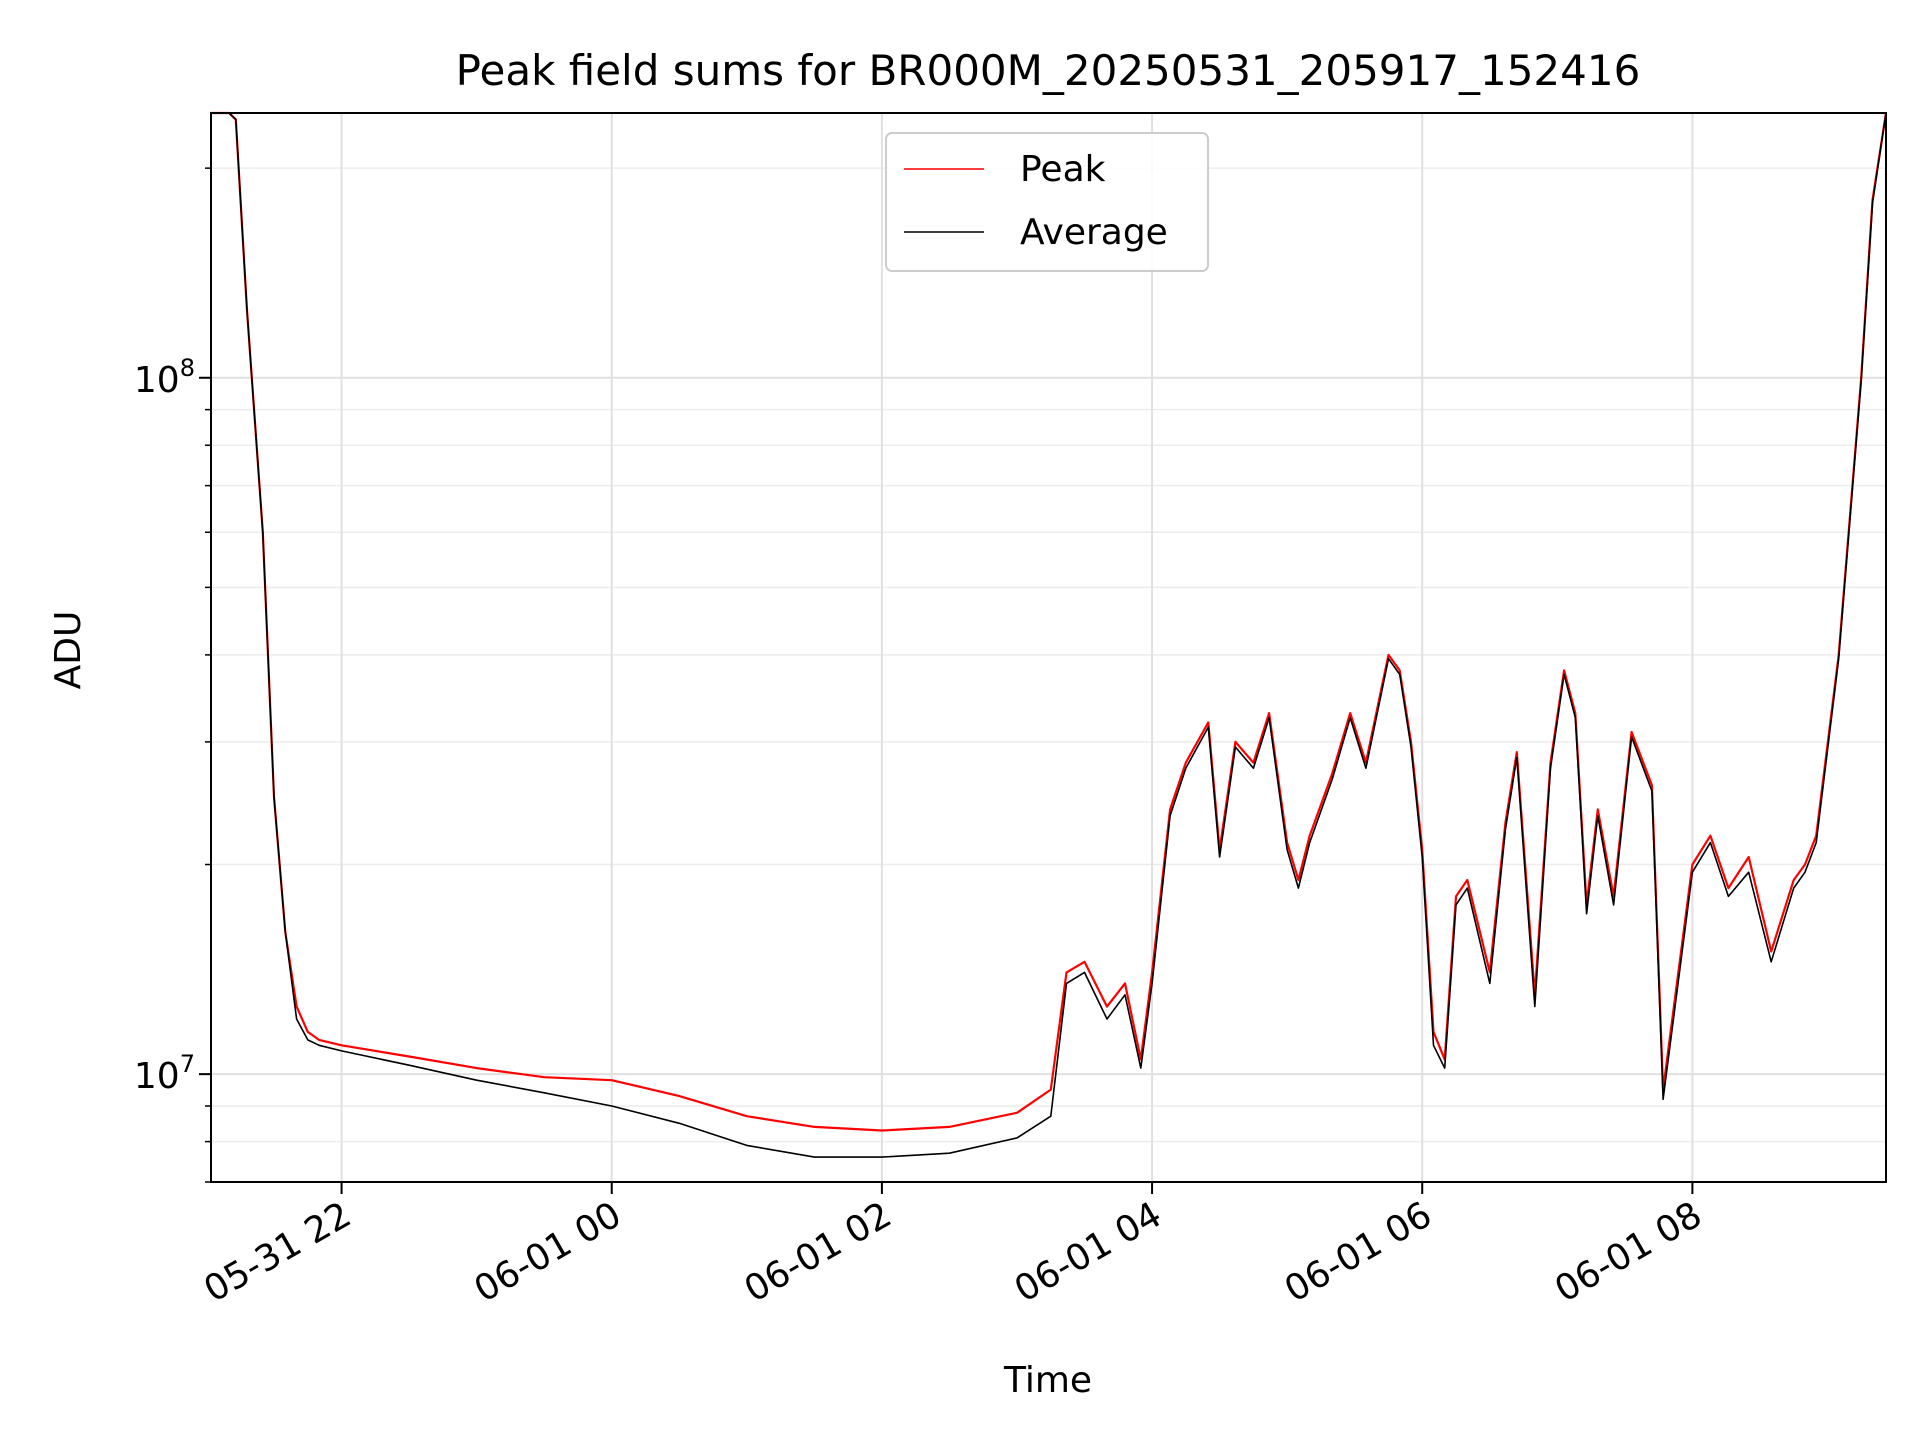 The height and width of the screenshot is (1444, 1920). I want to click on y-tick-label: 10⁷, so click(164, 1073).